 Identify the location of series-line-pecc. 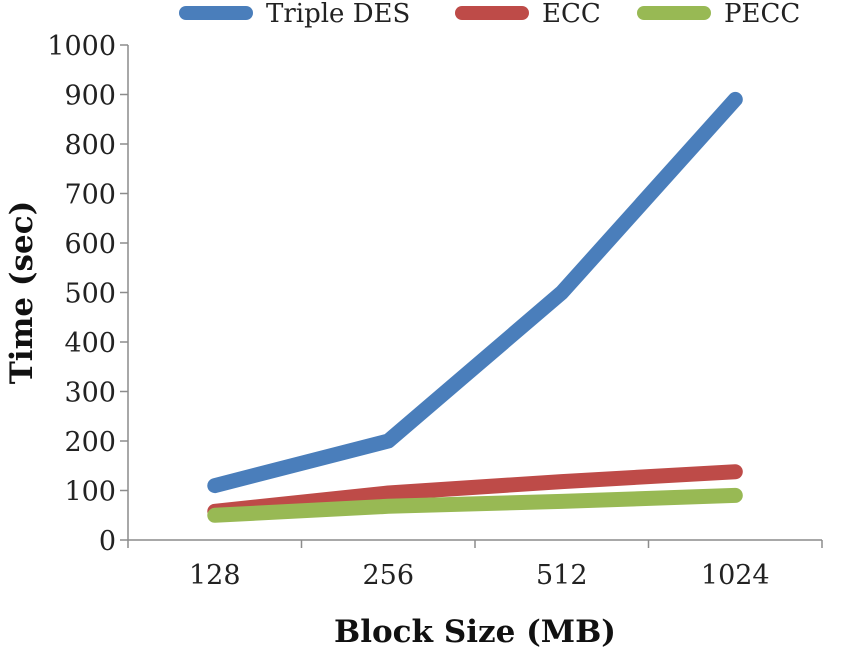
(475, 505).